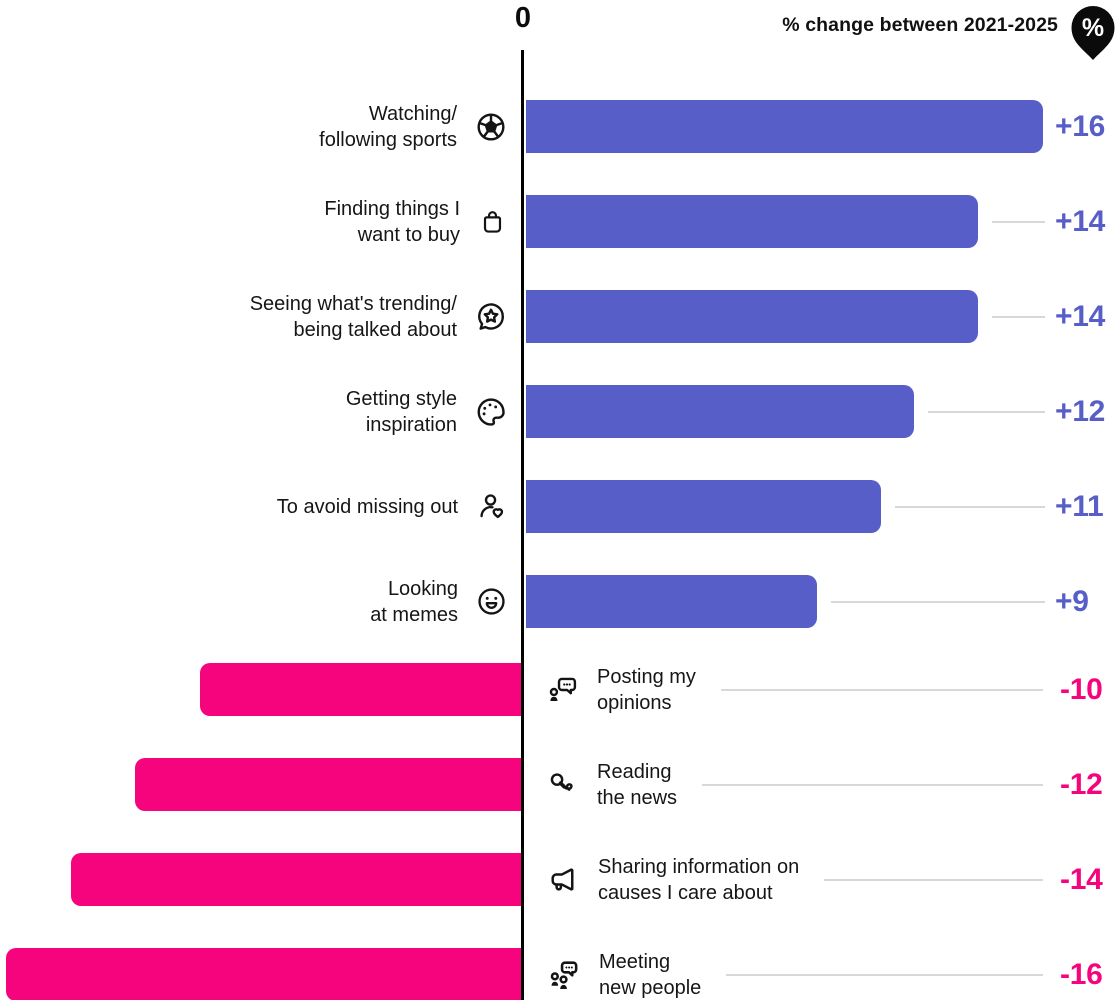  Describe the element at coordinates (401, 411) in the screenshot. I see `category-label-getting-style-inspiration: Getting style inspiration` at that location.